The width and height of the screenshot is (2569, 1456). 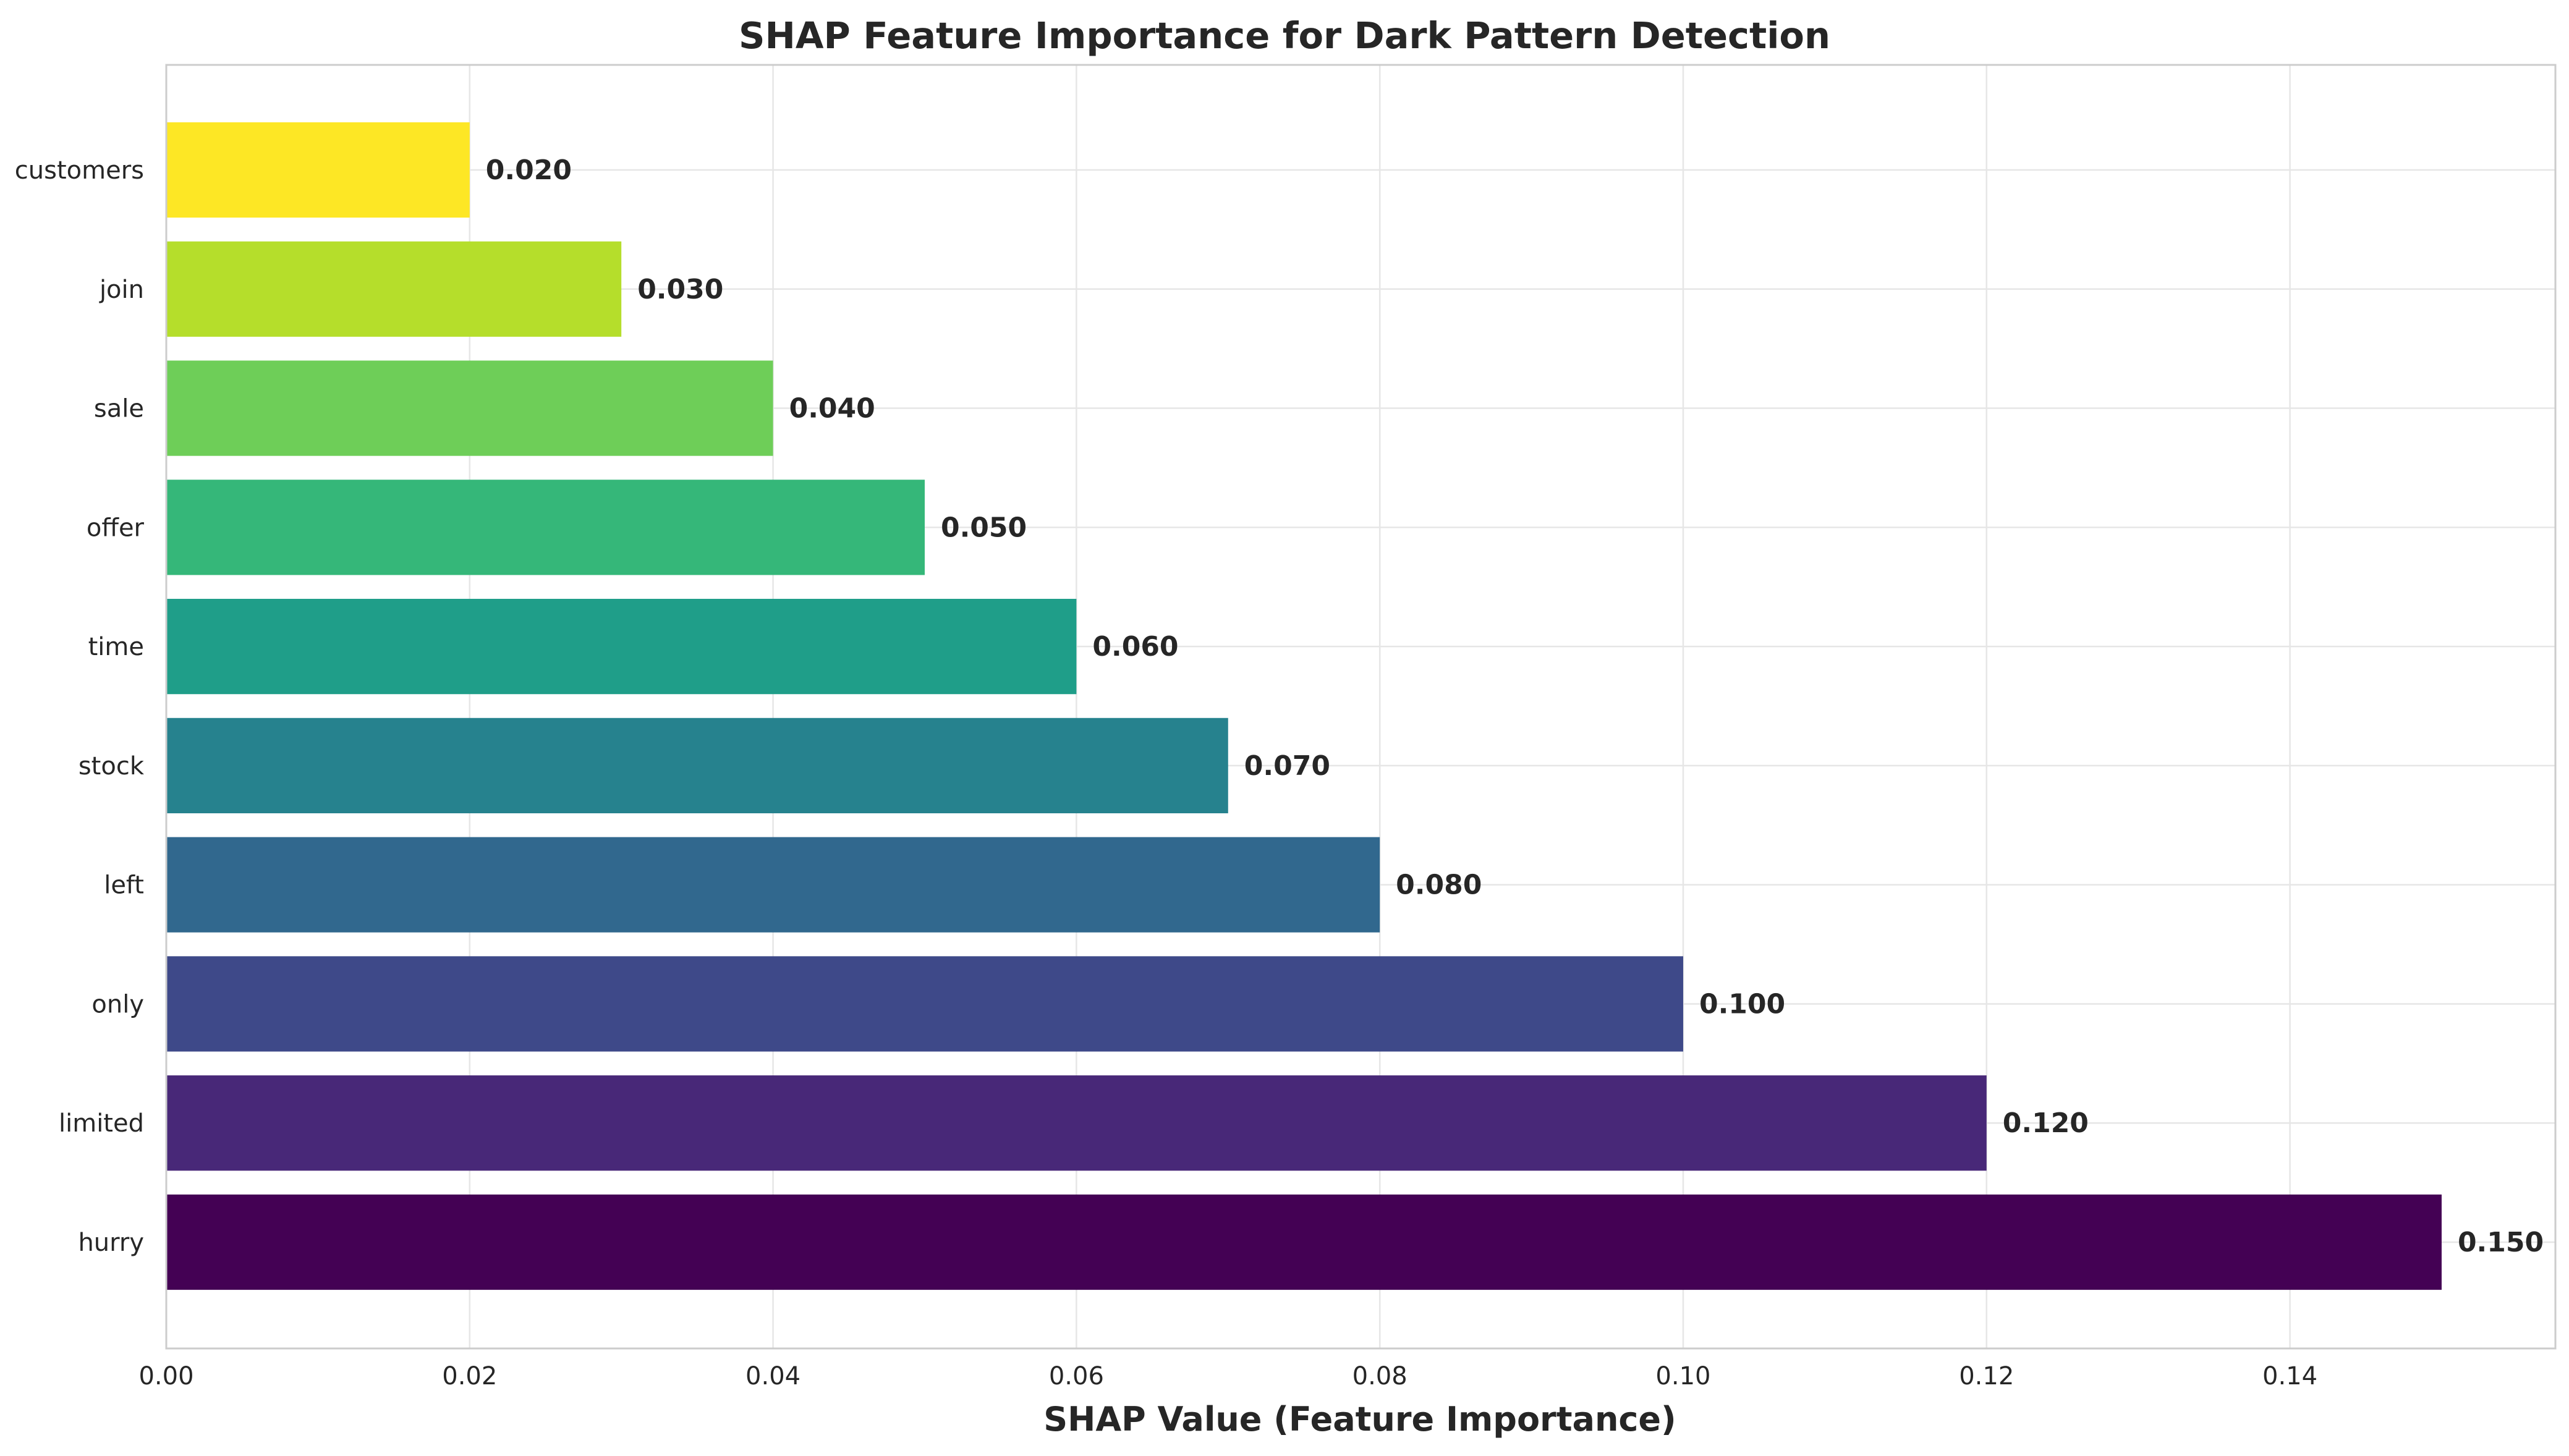 I want to click on x-tick-label: 0.12, so click(x=1987, y=1376).